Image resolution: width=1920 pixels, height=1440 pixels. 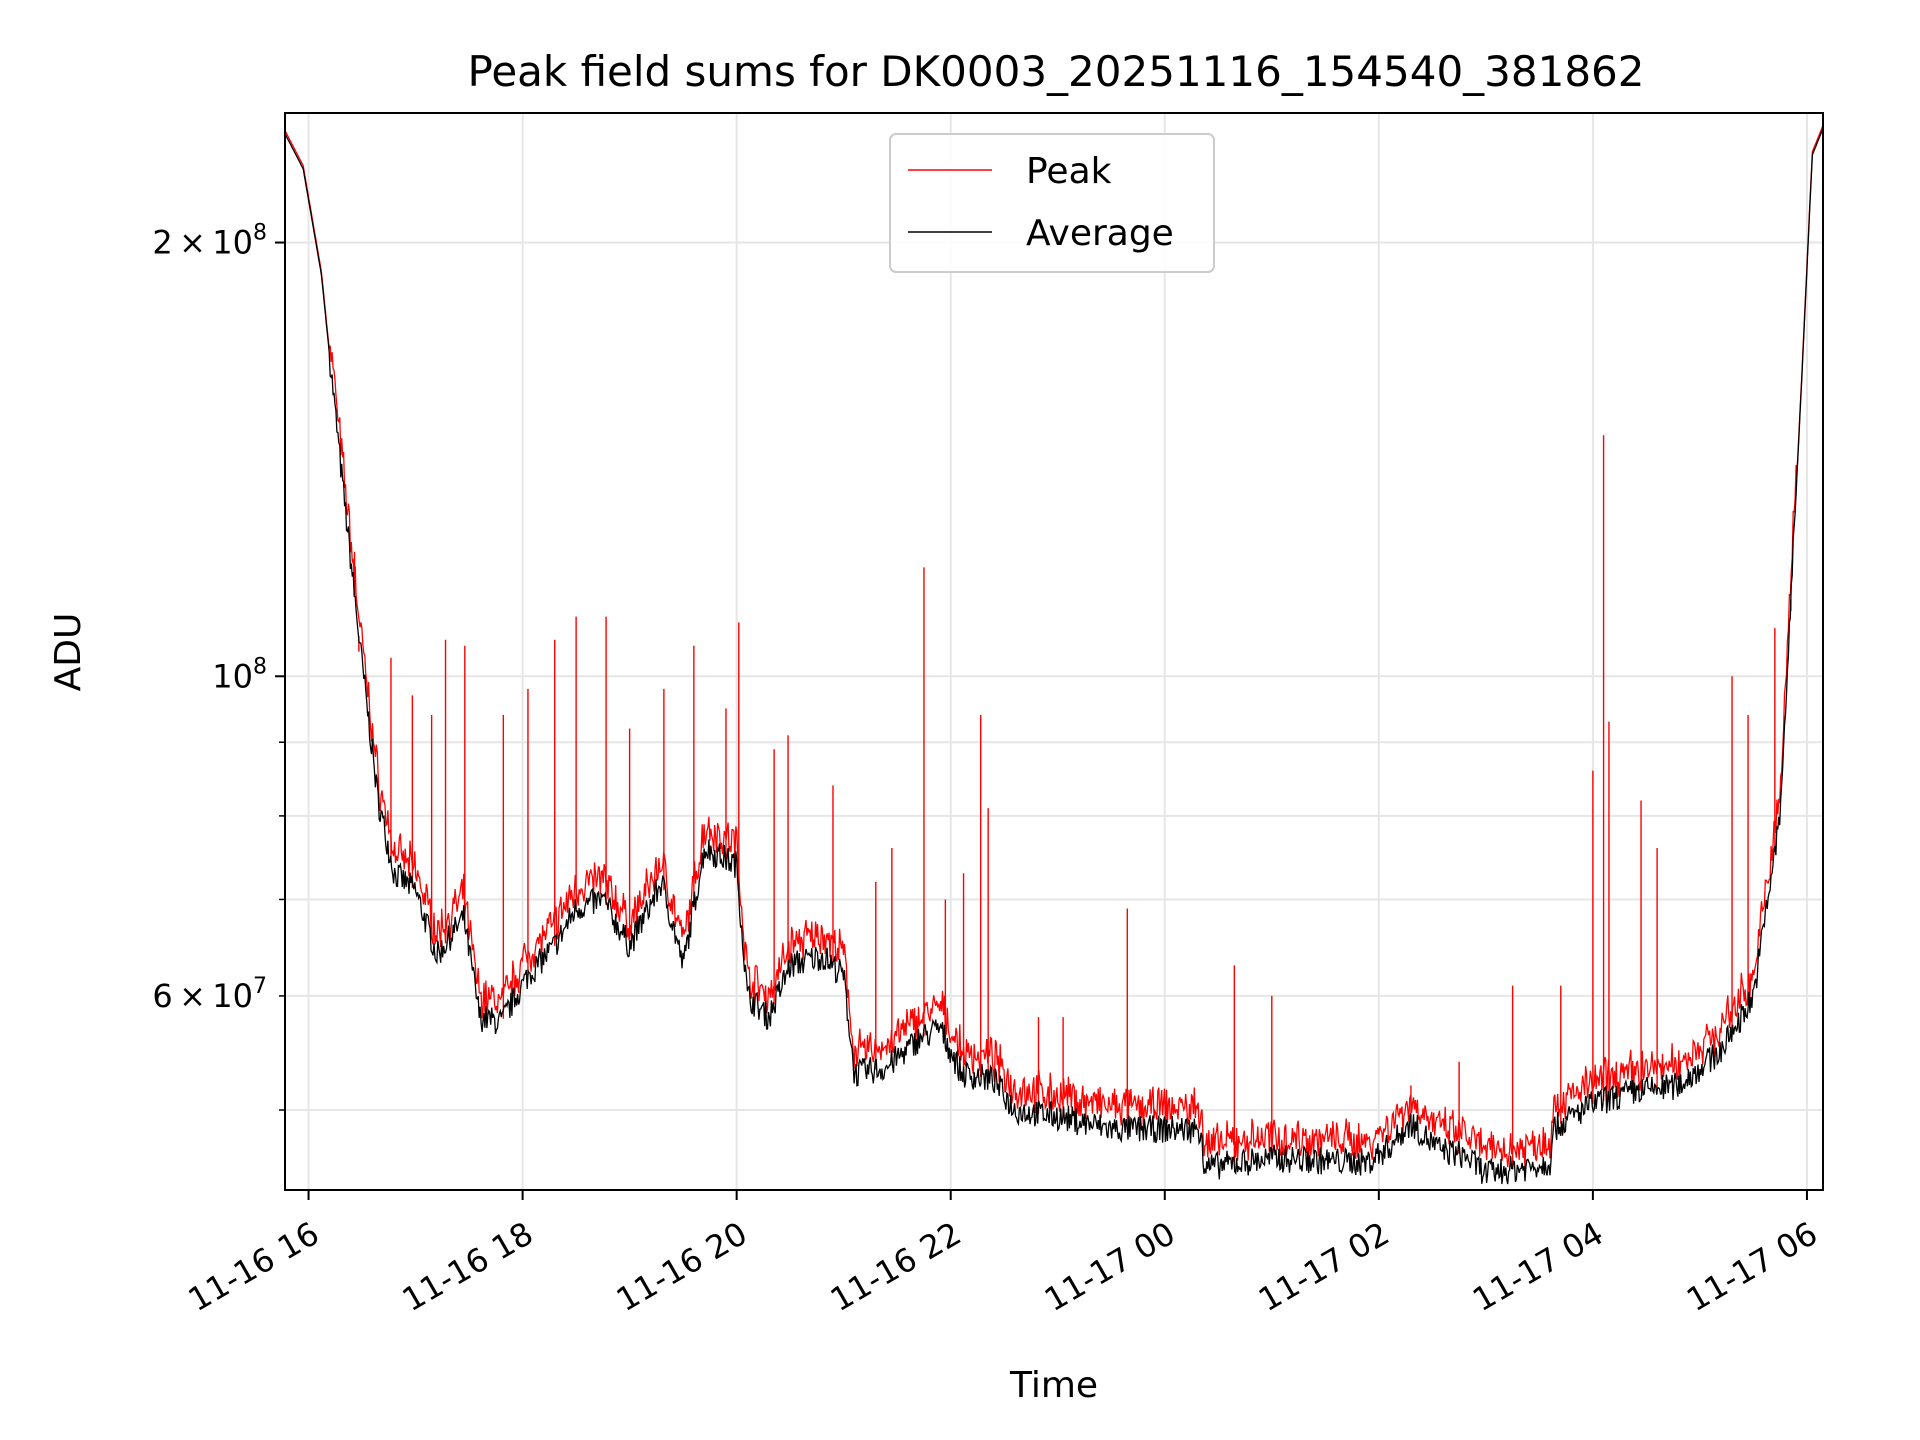 I want to click on legend-peak-label: Peak, so click(x=1069, y=171).